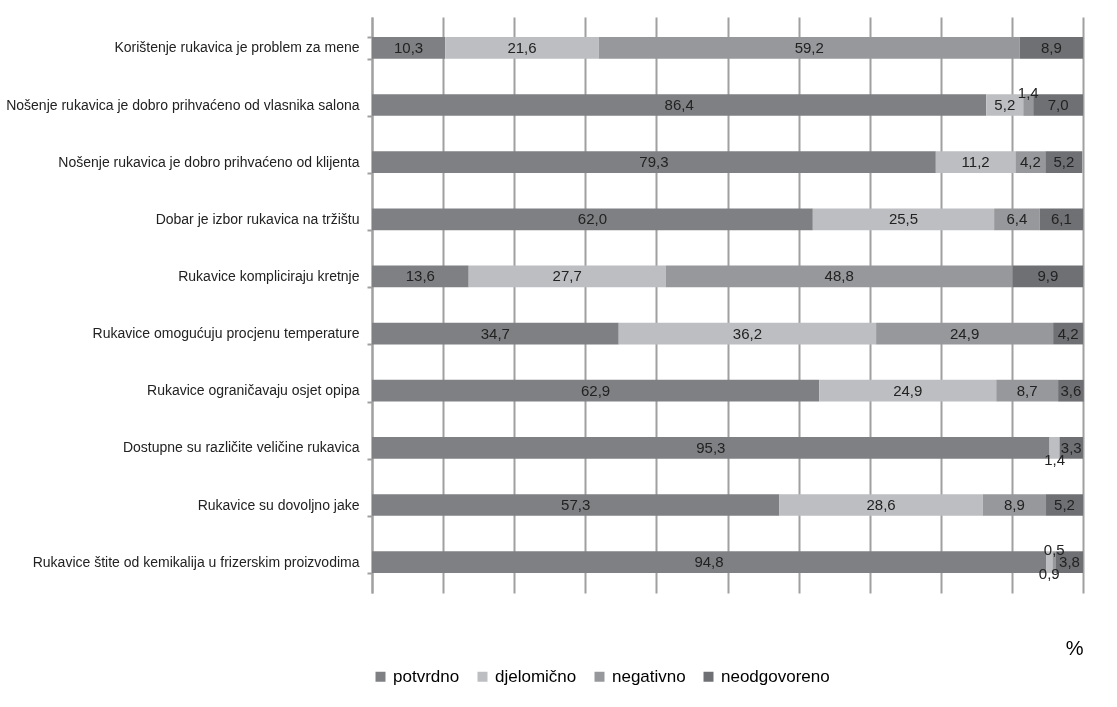 The width and height of the screenshot is (1117, 707). What do you see at coordinates (1058, 104) in the screenshot?
I see `data-label: 7,0` at bounding box center [1058, 104].